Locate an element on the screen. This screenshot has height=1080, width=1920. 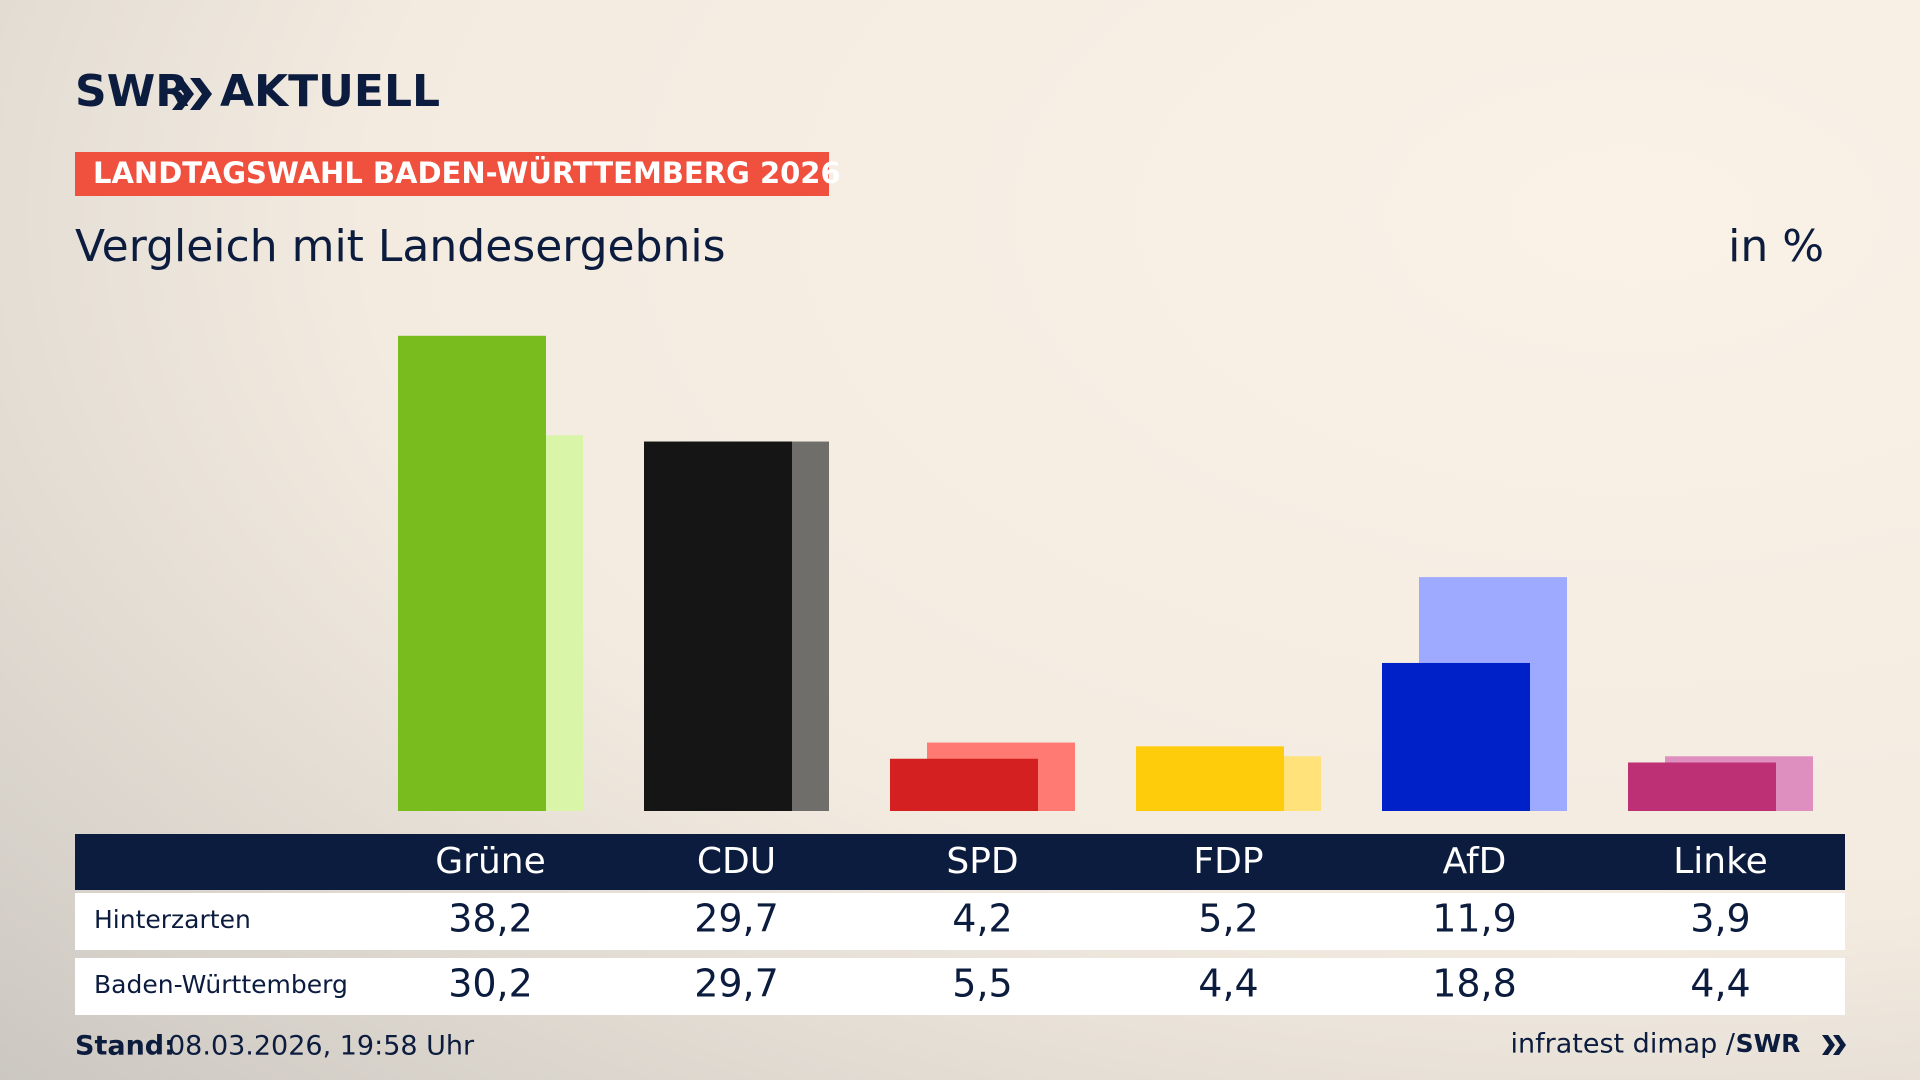
category-label: SPD is located at coordinates (982, 861).